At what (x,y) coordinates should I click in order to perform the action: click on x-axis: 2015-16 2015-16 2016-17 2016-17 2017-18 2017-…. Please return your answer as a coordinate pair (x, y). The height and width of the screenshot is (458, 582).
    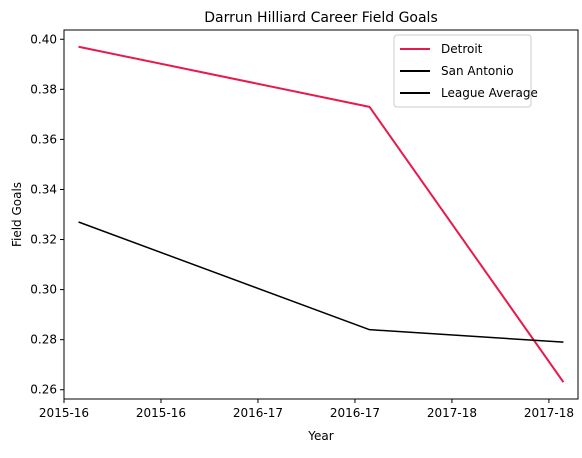
    Looking at the image, I should click on (306, 409).